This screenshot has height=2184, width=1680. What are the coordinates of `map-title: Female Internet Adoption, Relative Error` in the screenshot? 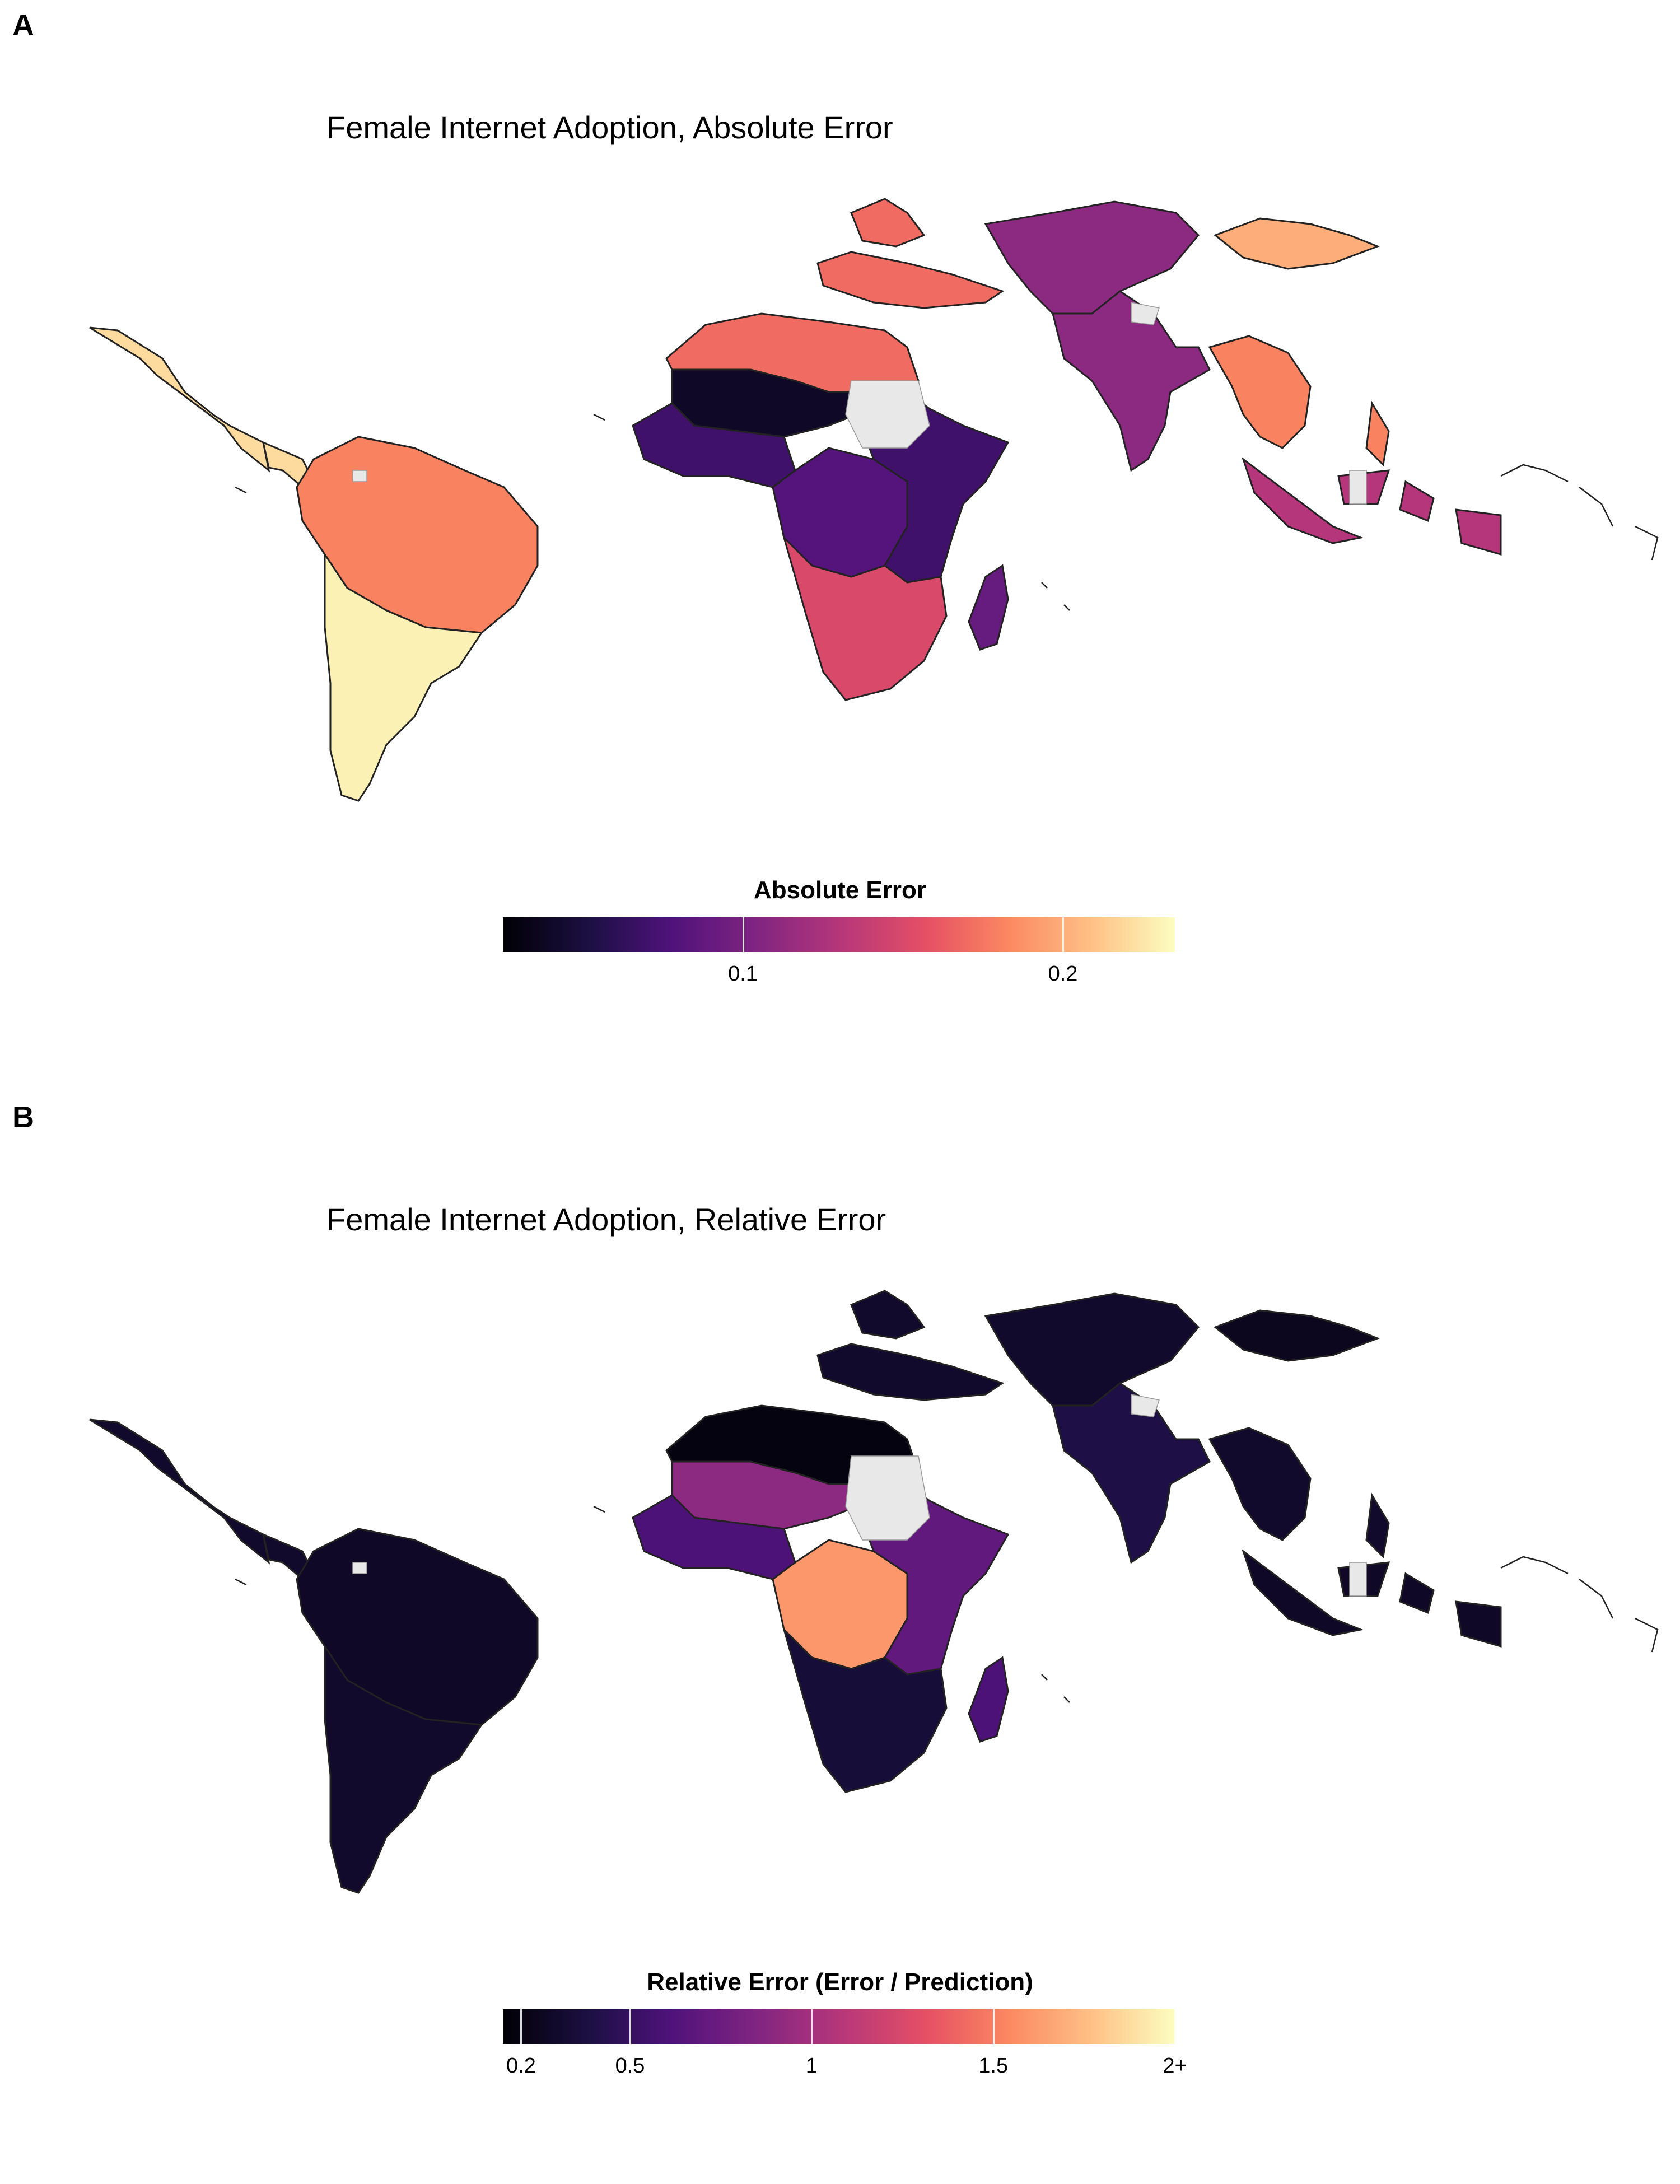 It's located at (606, 1220).